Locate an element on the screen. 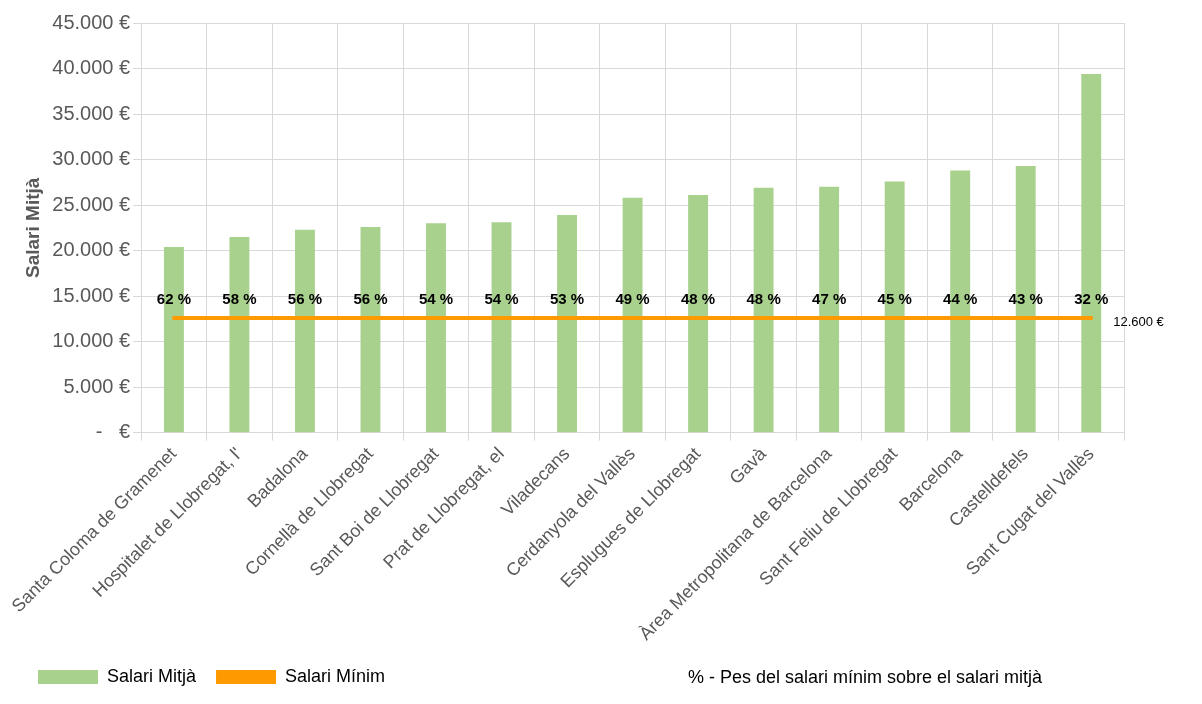 Image resolution: width=1202 pixels, height=704 pixels. annotation: 62 % is located at coordinates (173, 299).